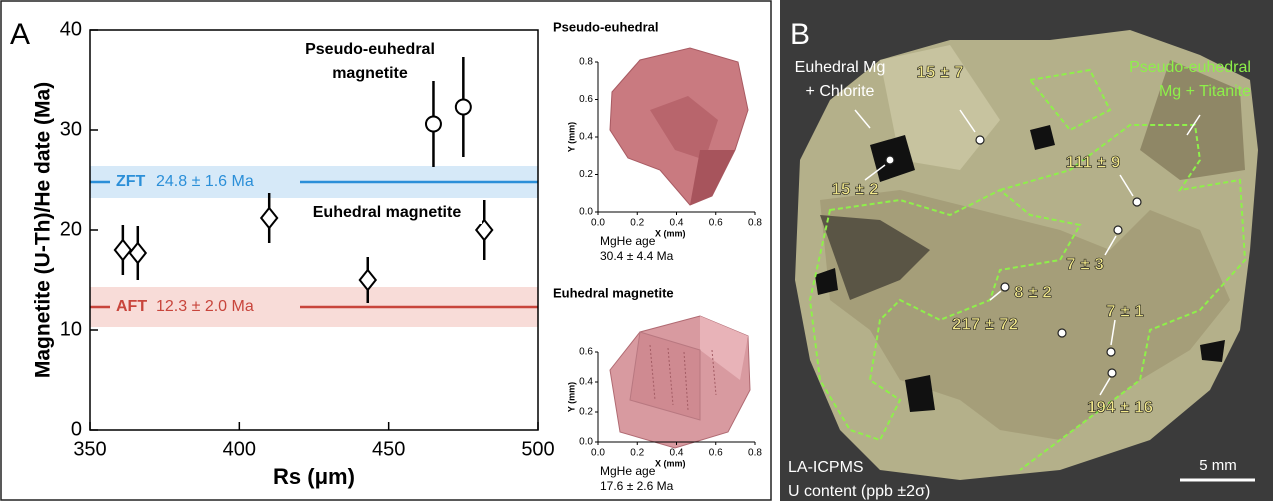 This screenshot has width=1273, height=501. What do you see at coordinates (637, 486) in the screenshot?
I see `inset-caption: 17.6 ± 2.6 Ma` at bounding box center [637, 486].